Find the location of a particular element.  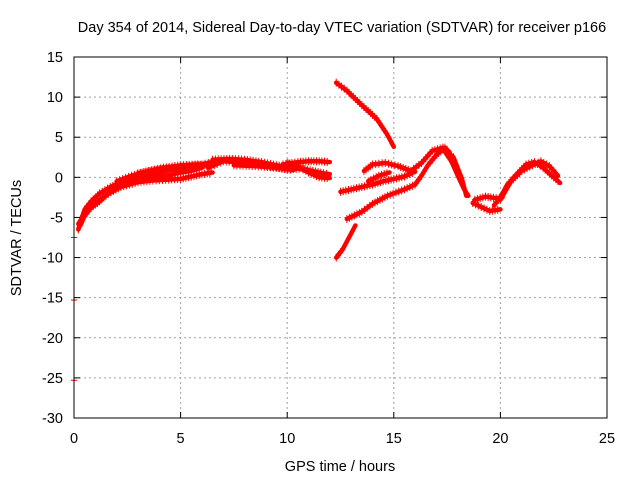

x-tick-label: 10 is located at coordinates (287, 439).